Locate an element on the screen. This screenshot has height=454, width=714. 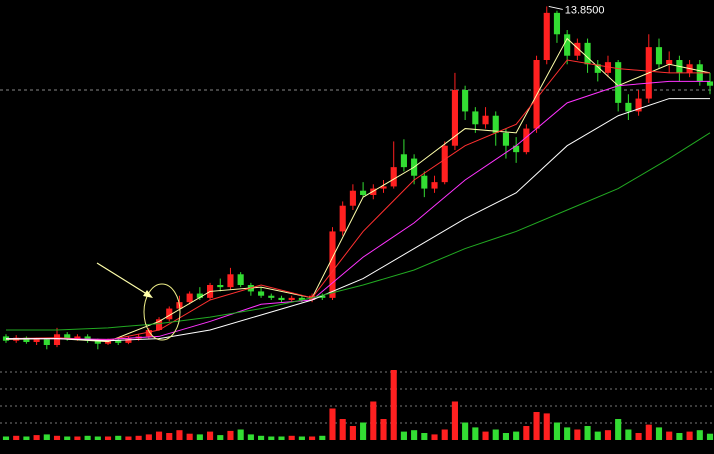
arrow is located at coordinates (123, 279).